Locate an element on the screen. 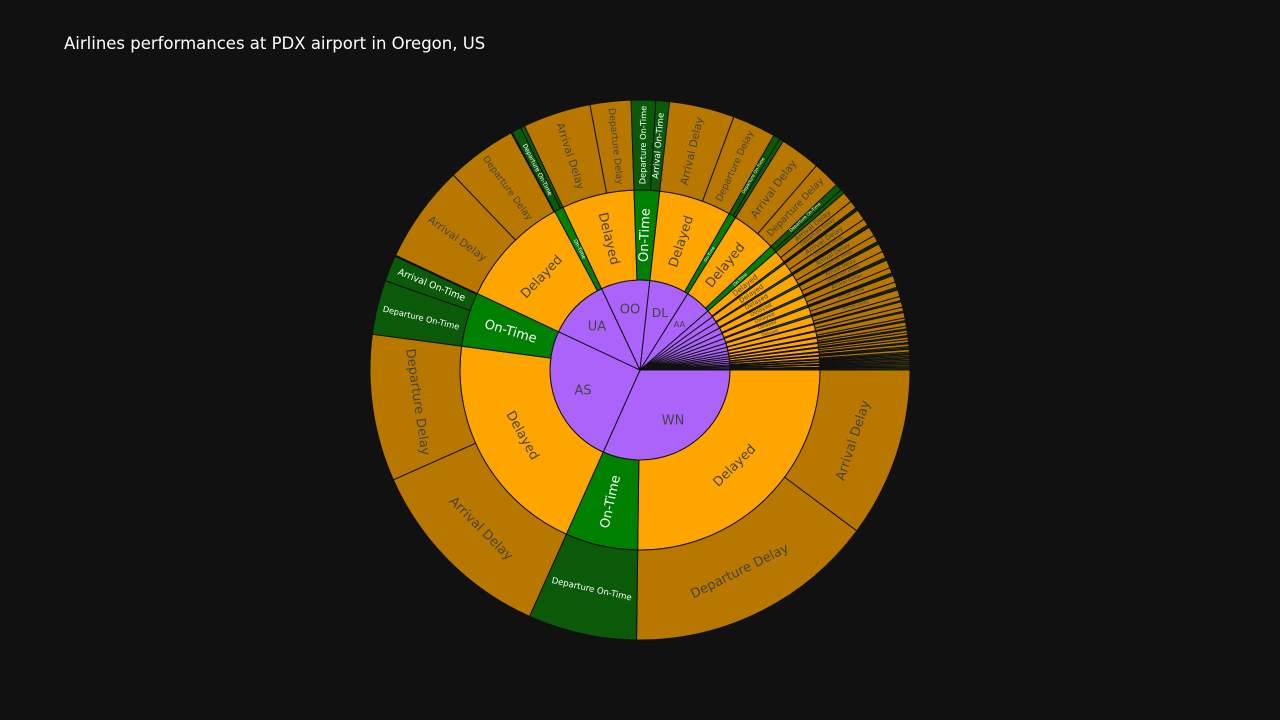  on-time-segment is located at coordinates (775, 369).